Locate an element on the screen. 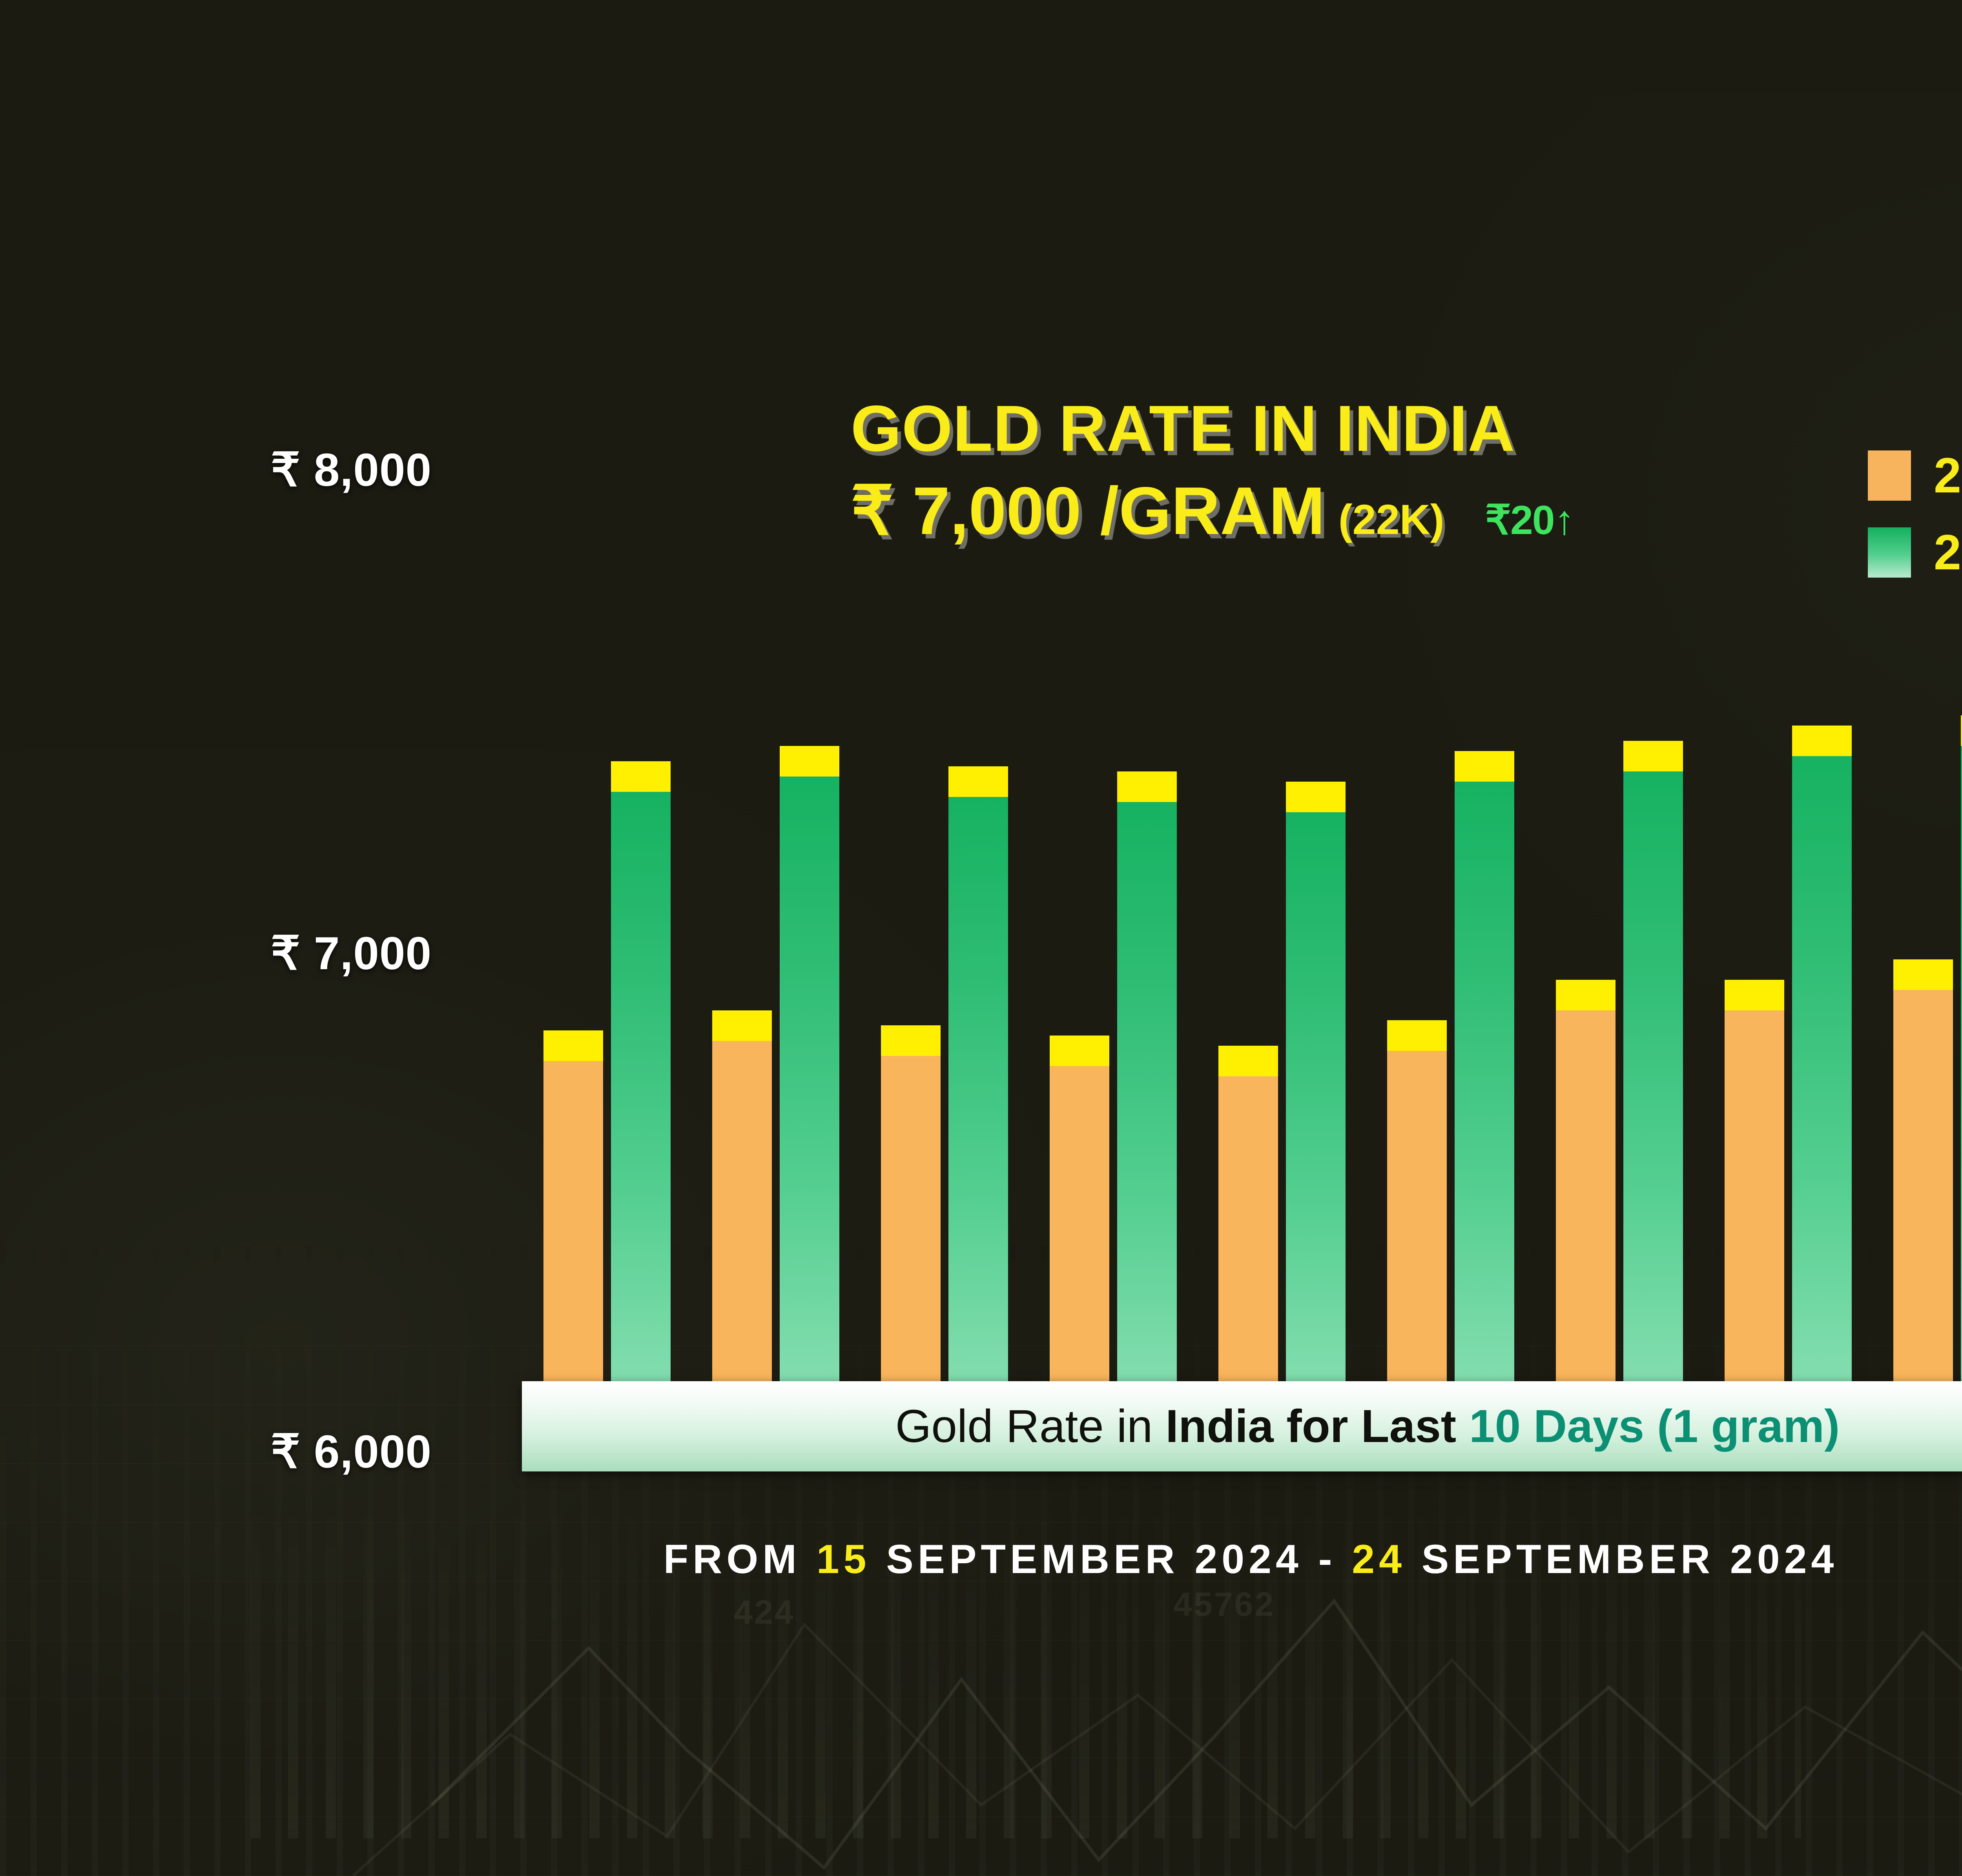 This screenshot has width=1962, height=1876. page-title: GOLD RATE IN INDIA is located at coordinates (1183, 428).